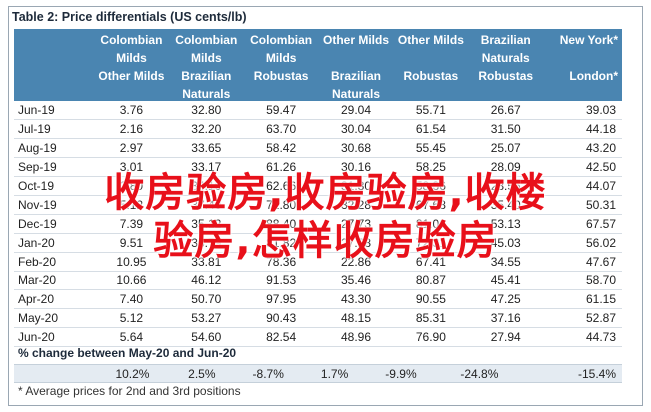  What do you see at coordinates (582, 262) in the screenshot?
I see `row-value: 47.67` at bounding box center [582, 262].